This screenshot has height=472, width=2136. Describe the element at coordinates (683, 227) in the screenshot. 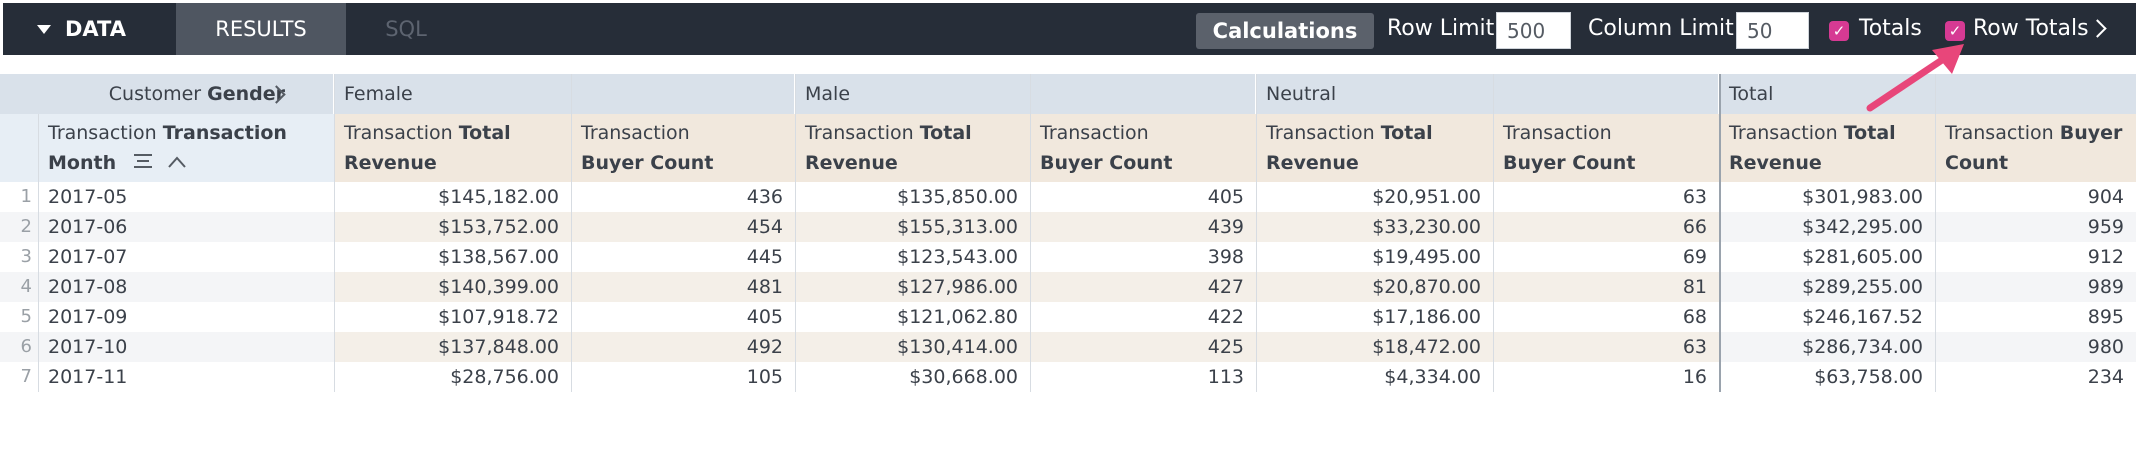

I see `table-cell: 454` at that location.